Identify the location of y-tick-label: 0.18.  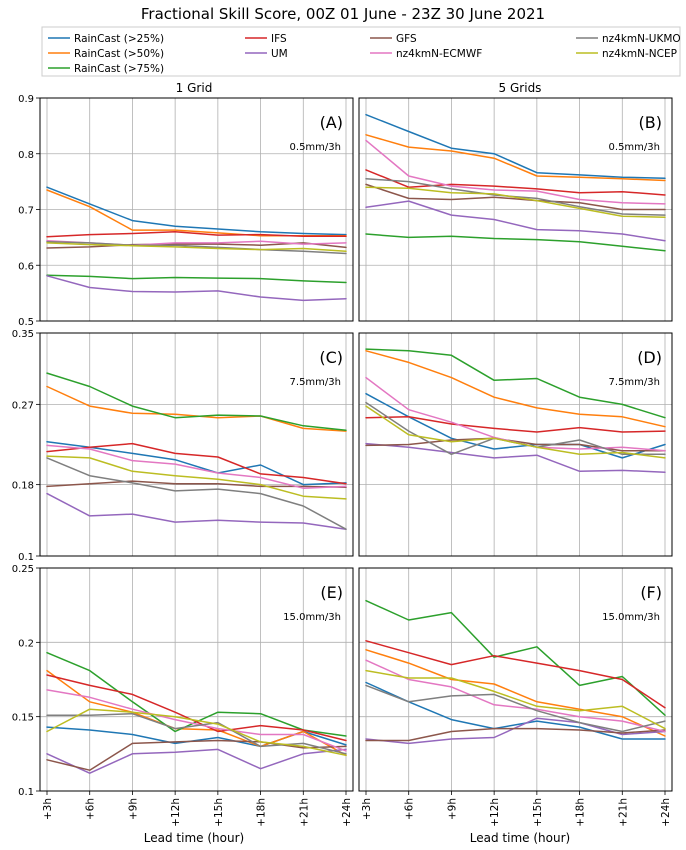
(23, 486).